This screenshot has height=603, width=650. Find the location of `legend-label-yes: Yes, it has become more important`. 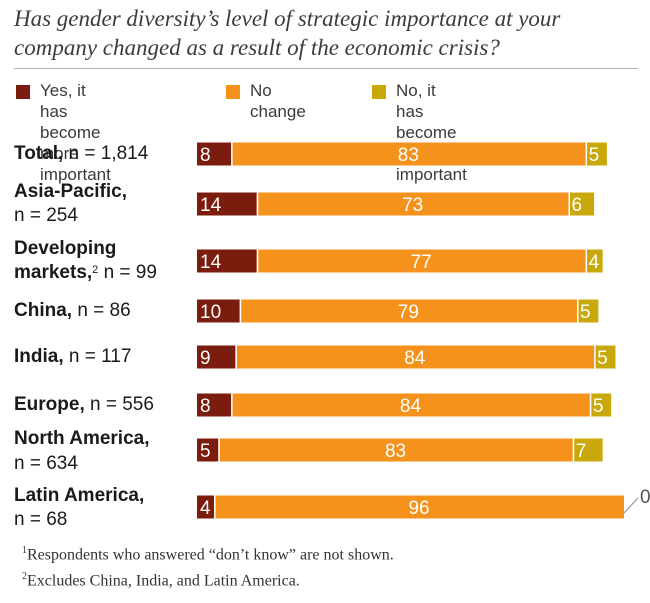

legend-label-yes: Yes, it has become more important is located at coordinates (75, 132).